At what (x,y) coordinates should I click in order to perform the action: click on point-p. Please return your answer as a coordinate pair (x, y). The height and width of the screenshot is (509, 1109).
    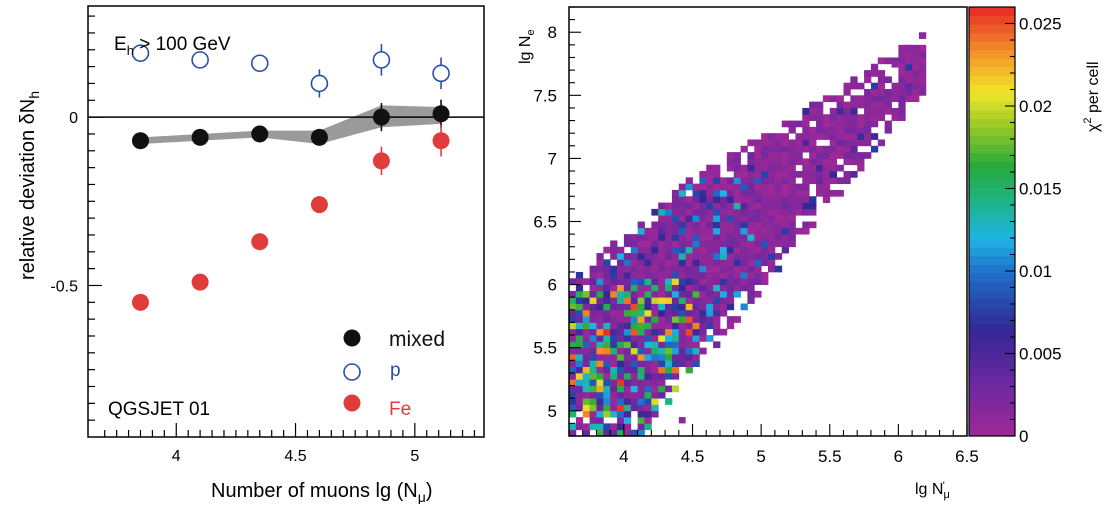
    Looking at the image, I should click on (259, 63).